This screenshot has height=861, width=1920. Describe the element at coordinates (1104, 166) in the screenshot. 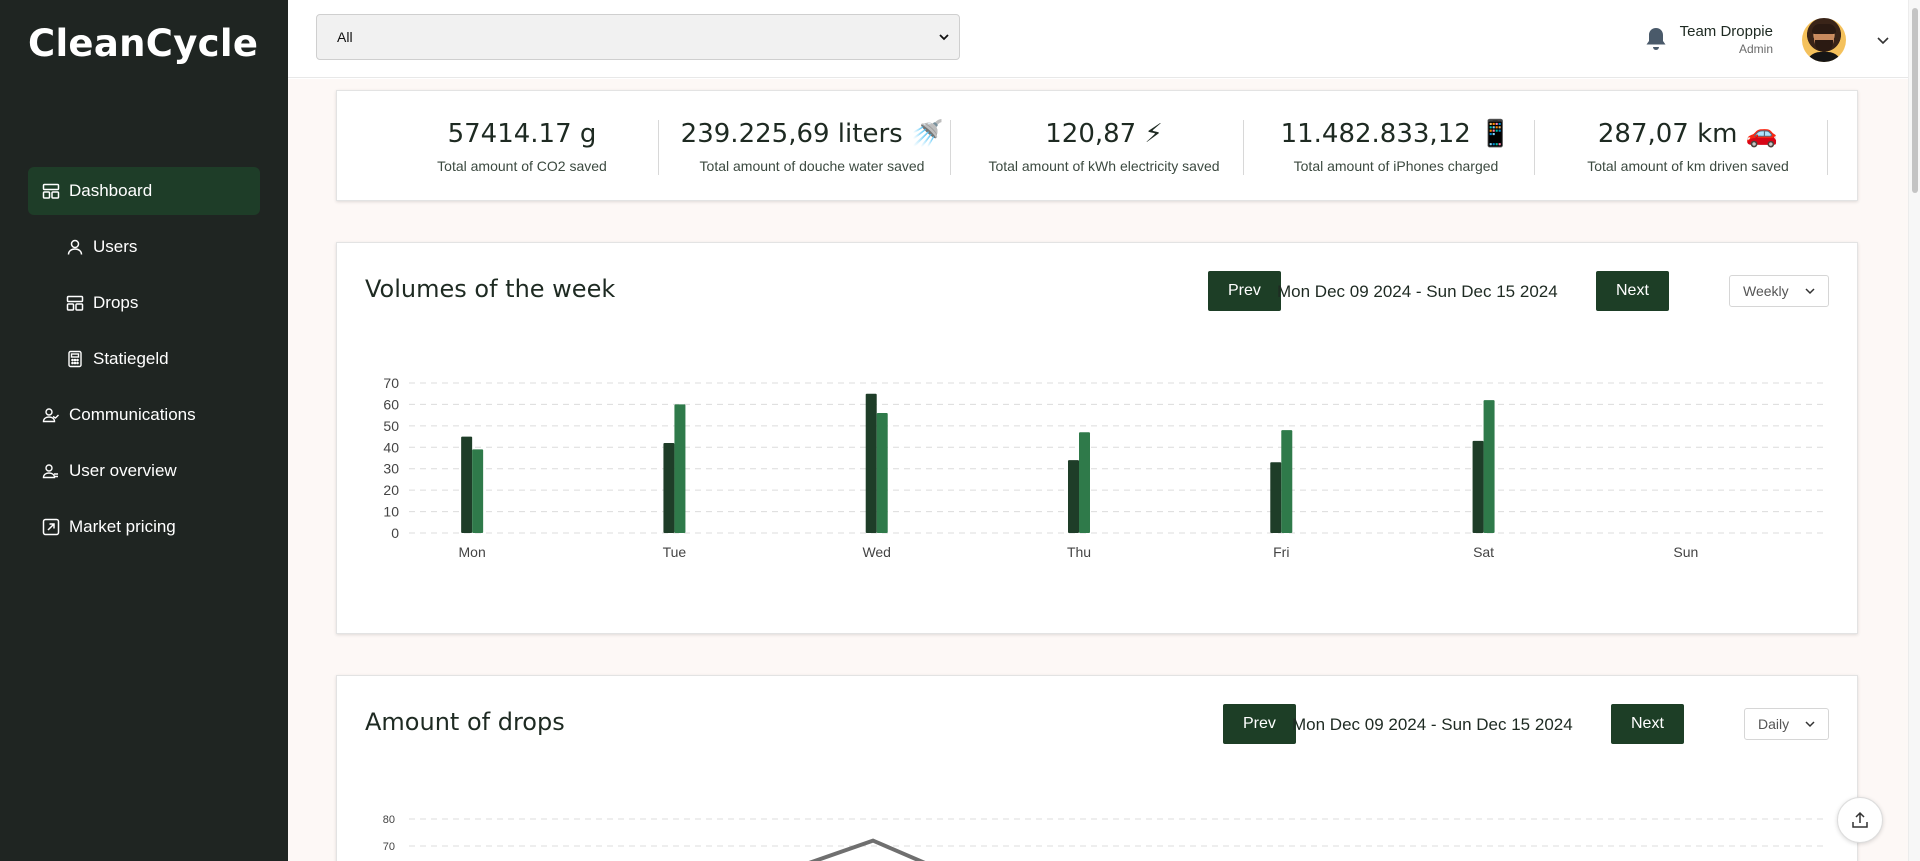

I see `stat-label: Total amount of kWh electricity saved` at that location.